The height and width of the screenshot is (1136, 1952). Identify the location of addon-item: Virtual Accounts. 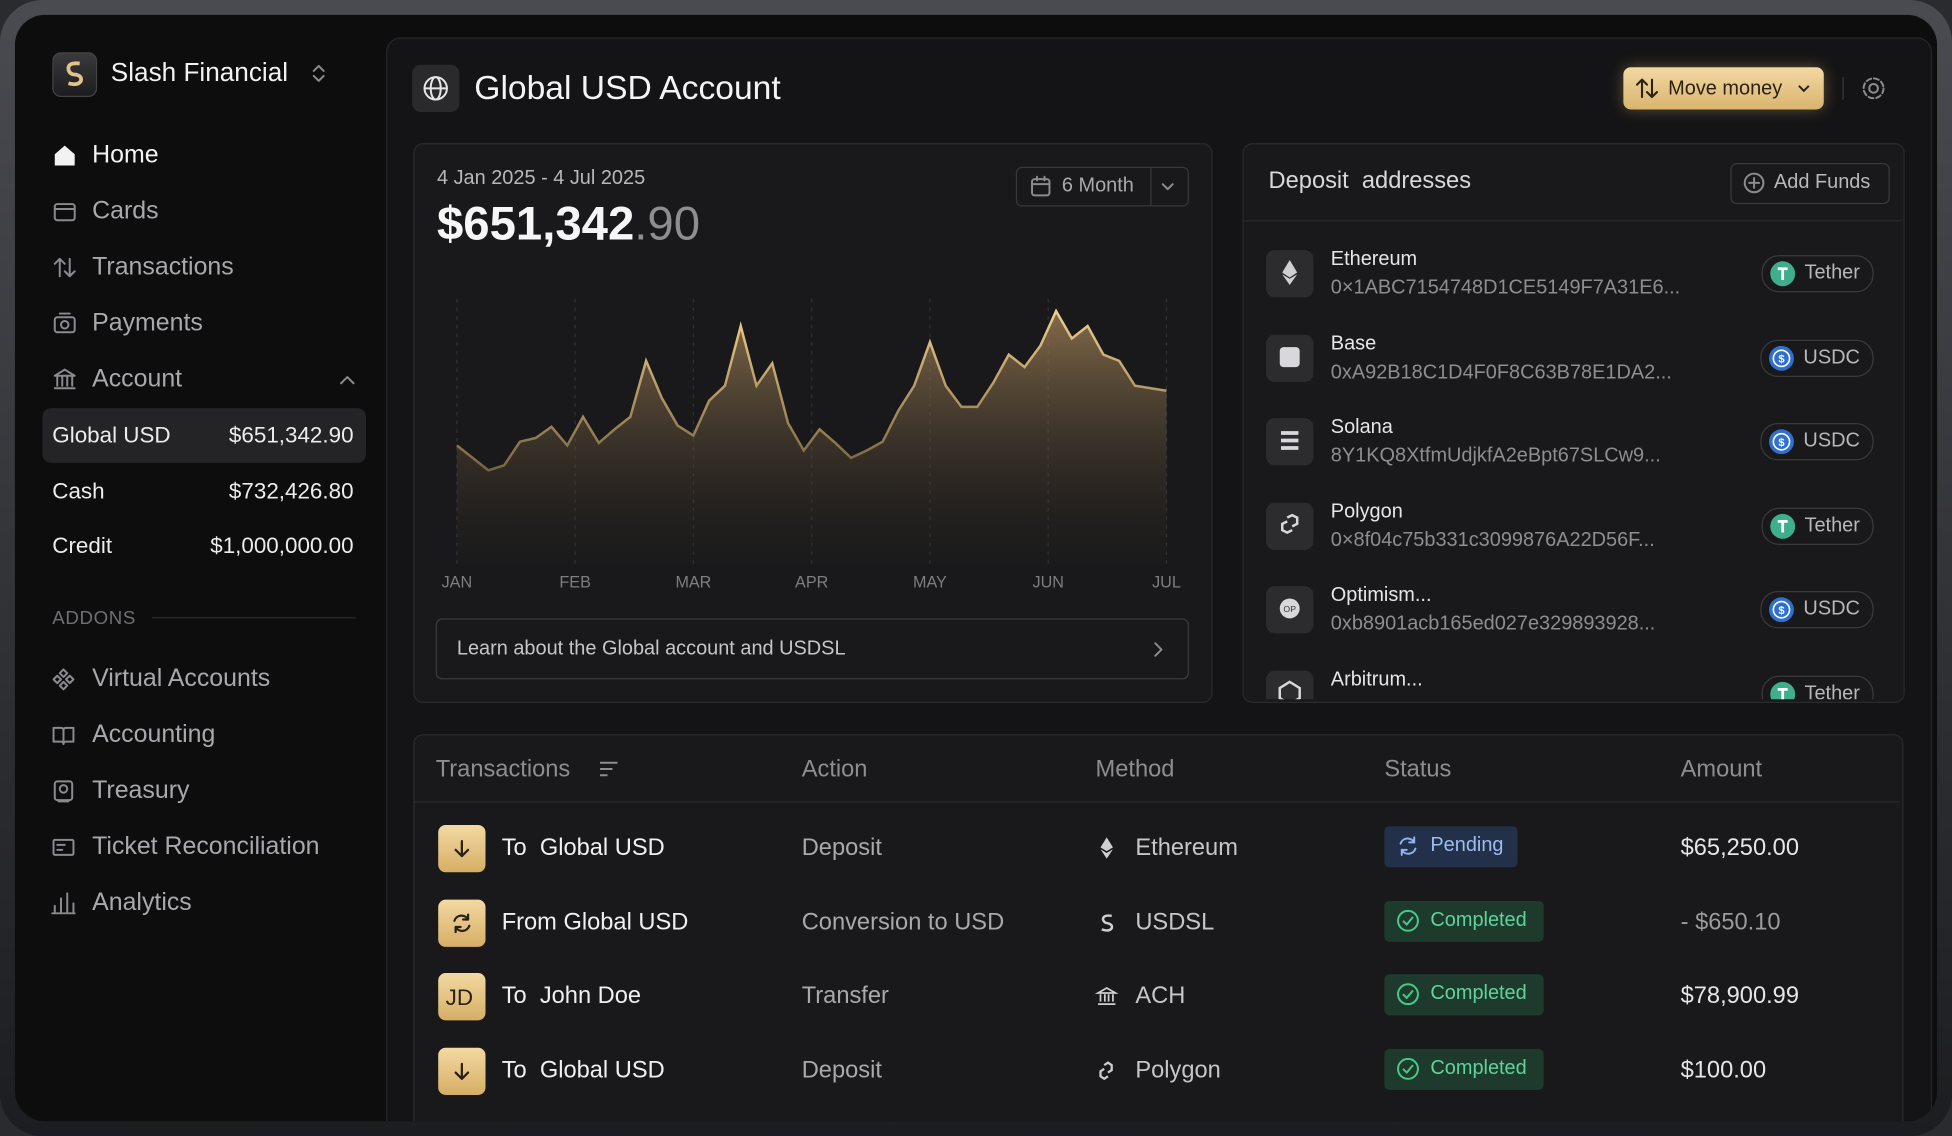
(181, 679).